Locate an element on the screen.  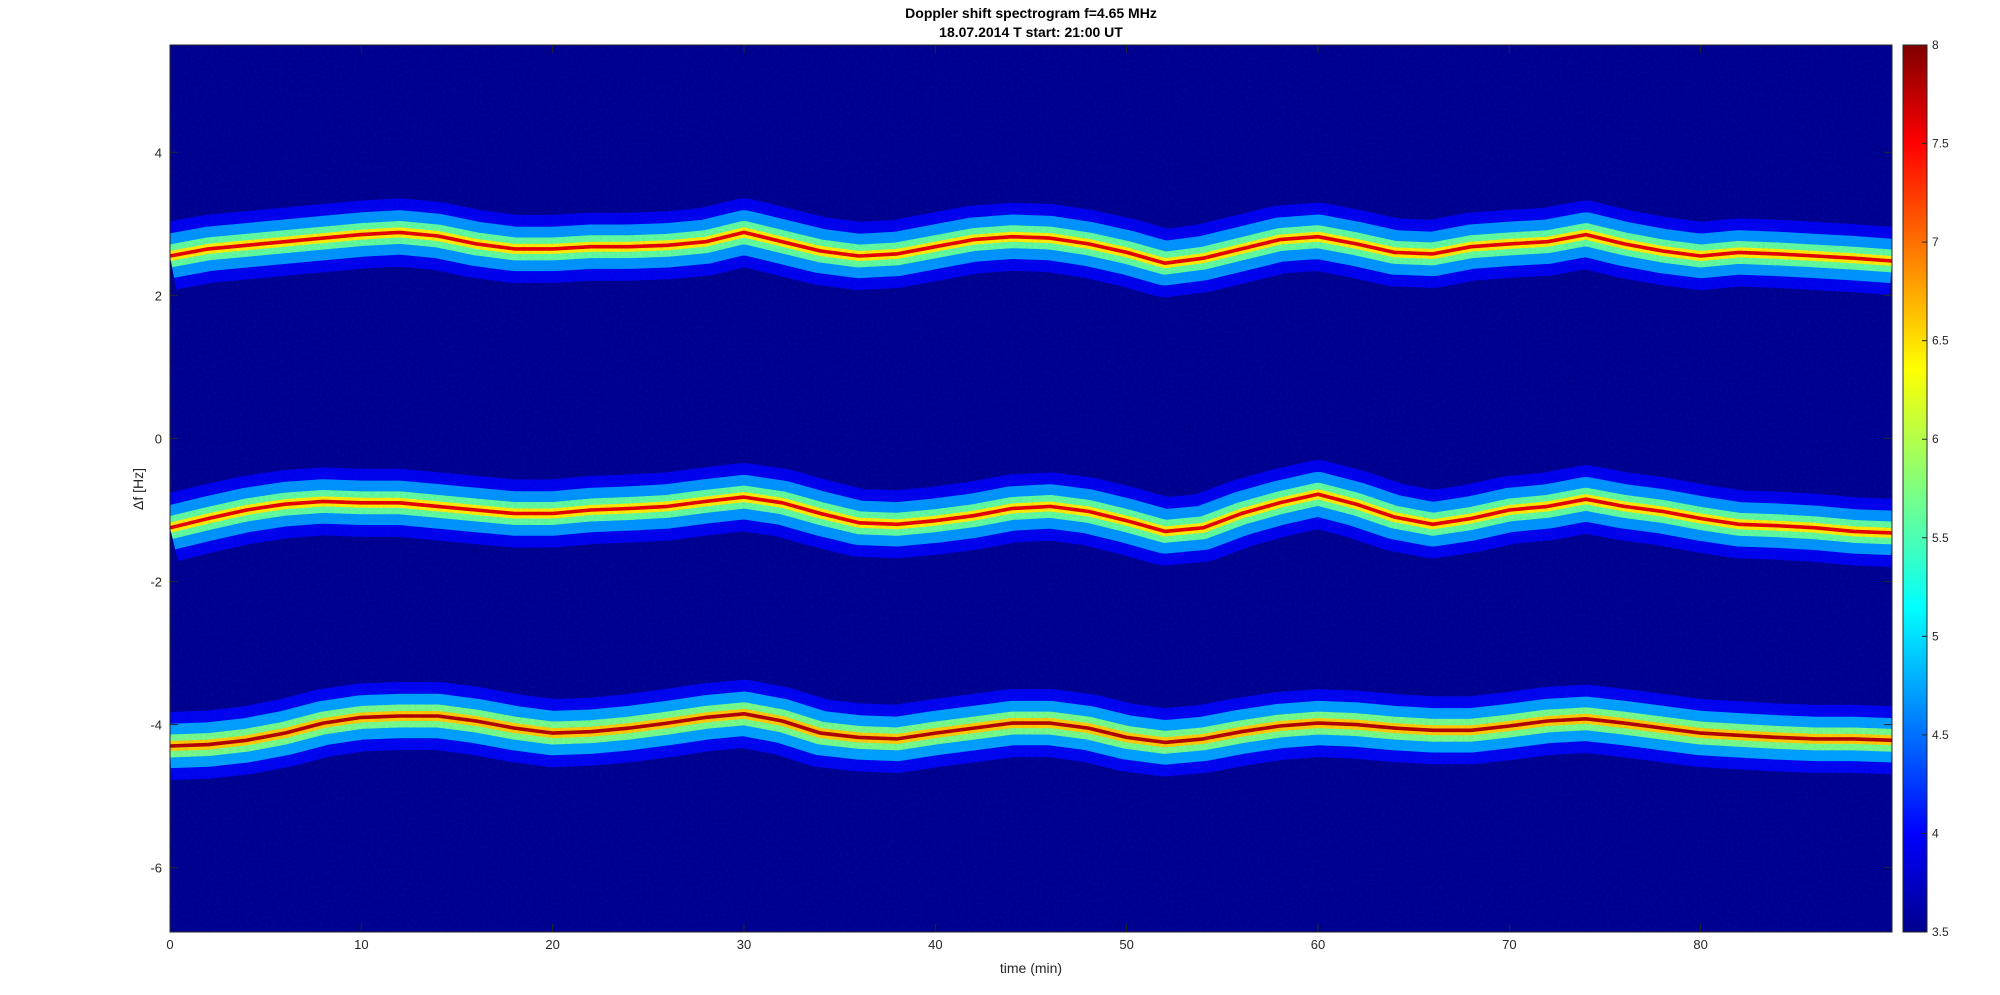
y-tick-label: 4 is located at coordinates (158, 152).